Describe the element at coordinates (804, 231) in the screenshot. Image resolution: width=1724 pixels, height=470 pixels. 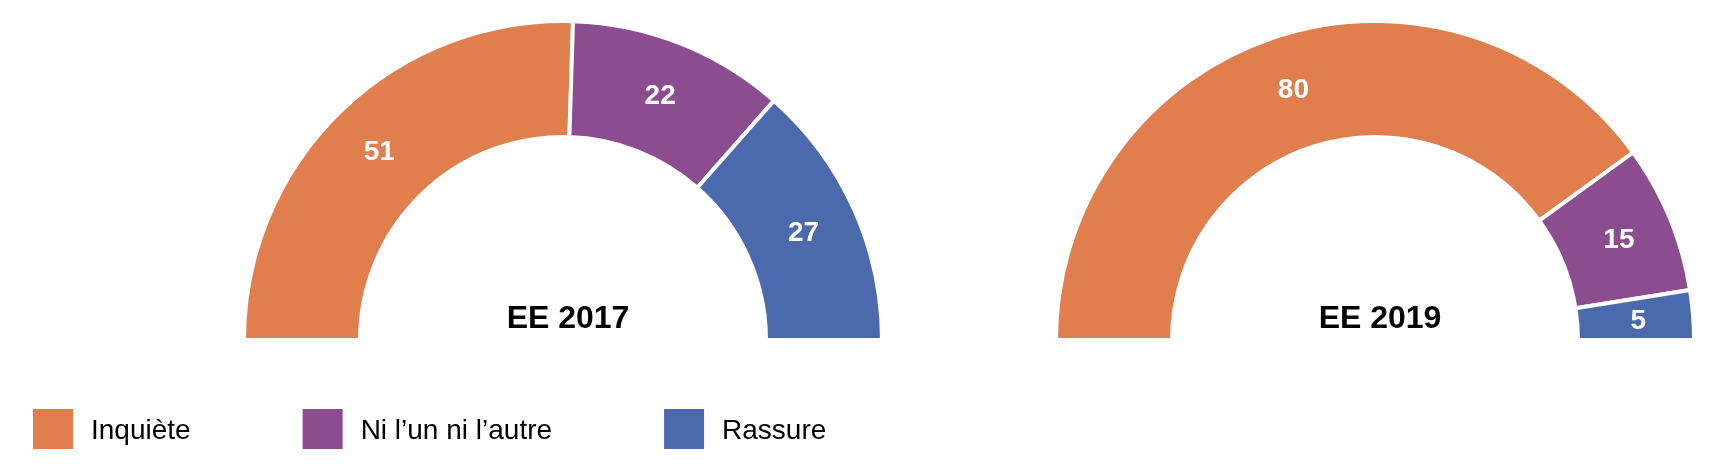
I see `data-label: 27` at that location.